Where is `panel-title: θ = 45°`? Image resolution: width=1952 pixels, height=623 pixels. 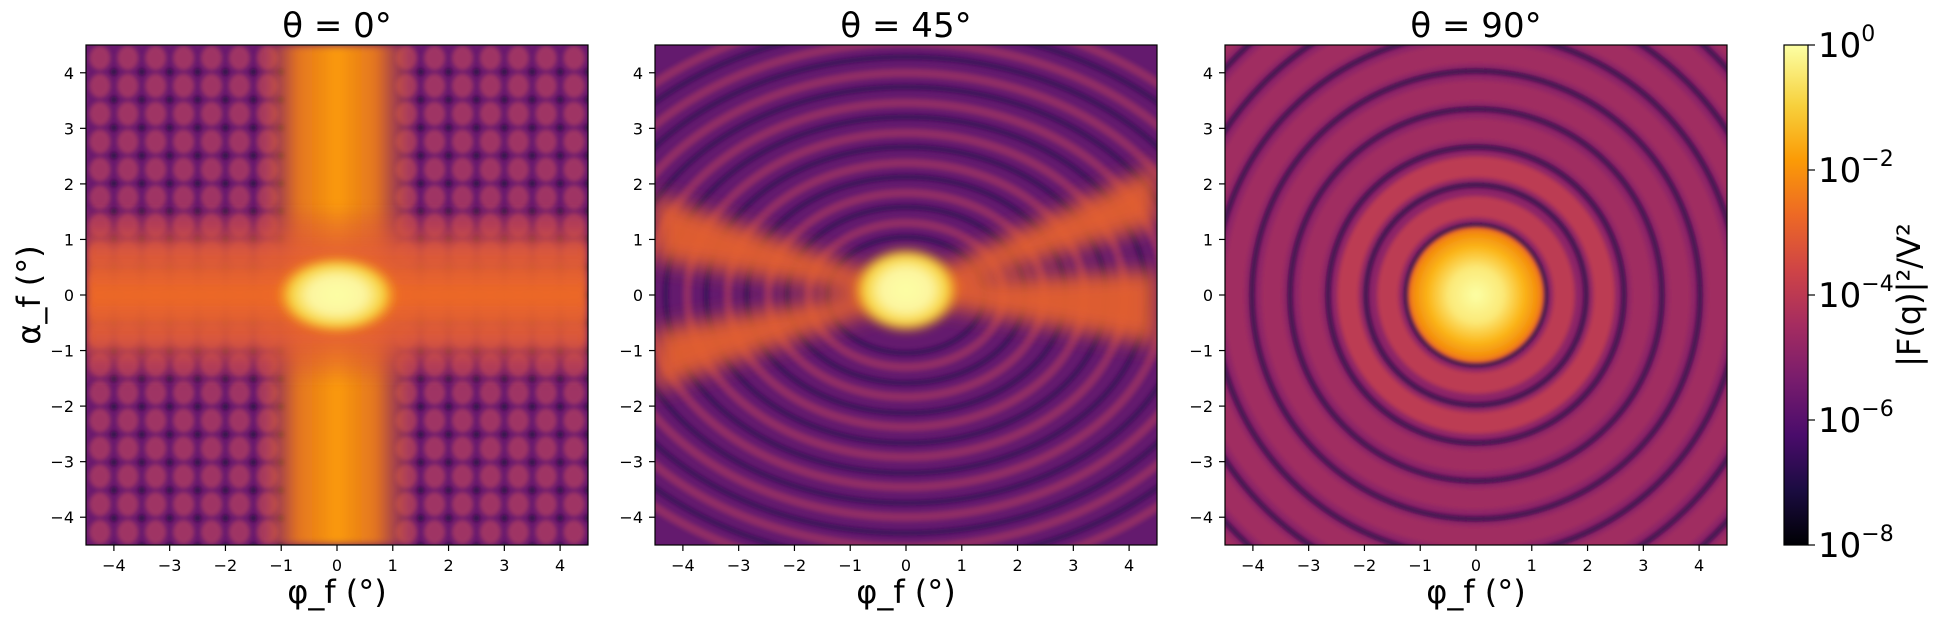
panel-title: θ = 45° is located at coordinates (905, 26).